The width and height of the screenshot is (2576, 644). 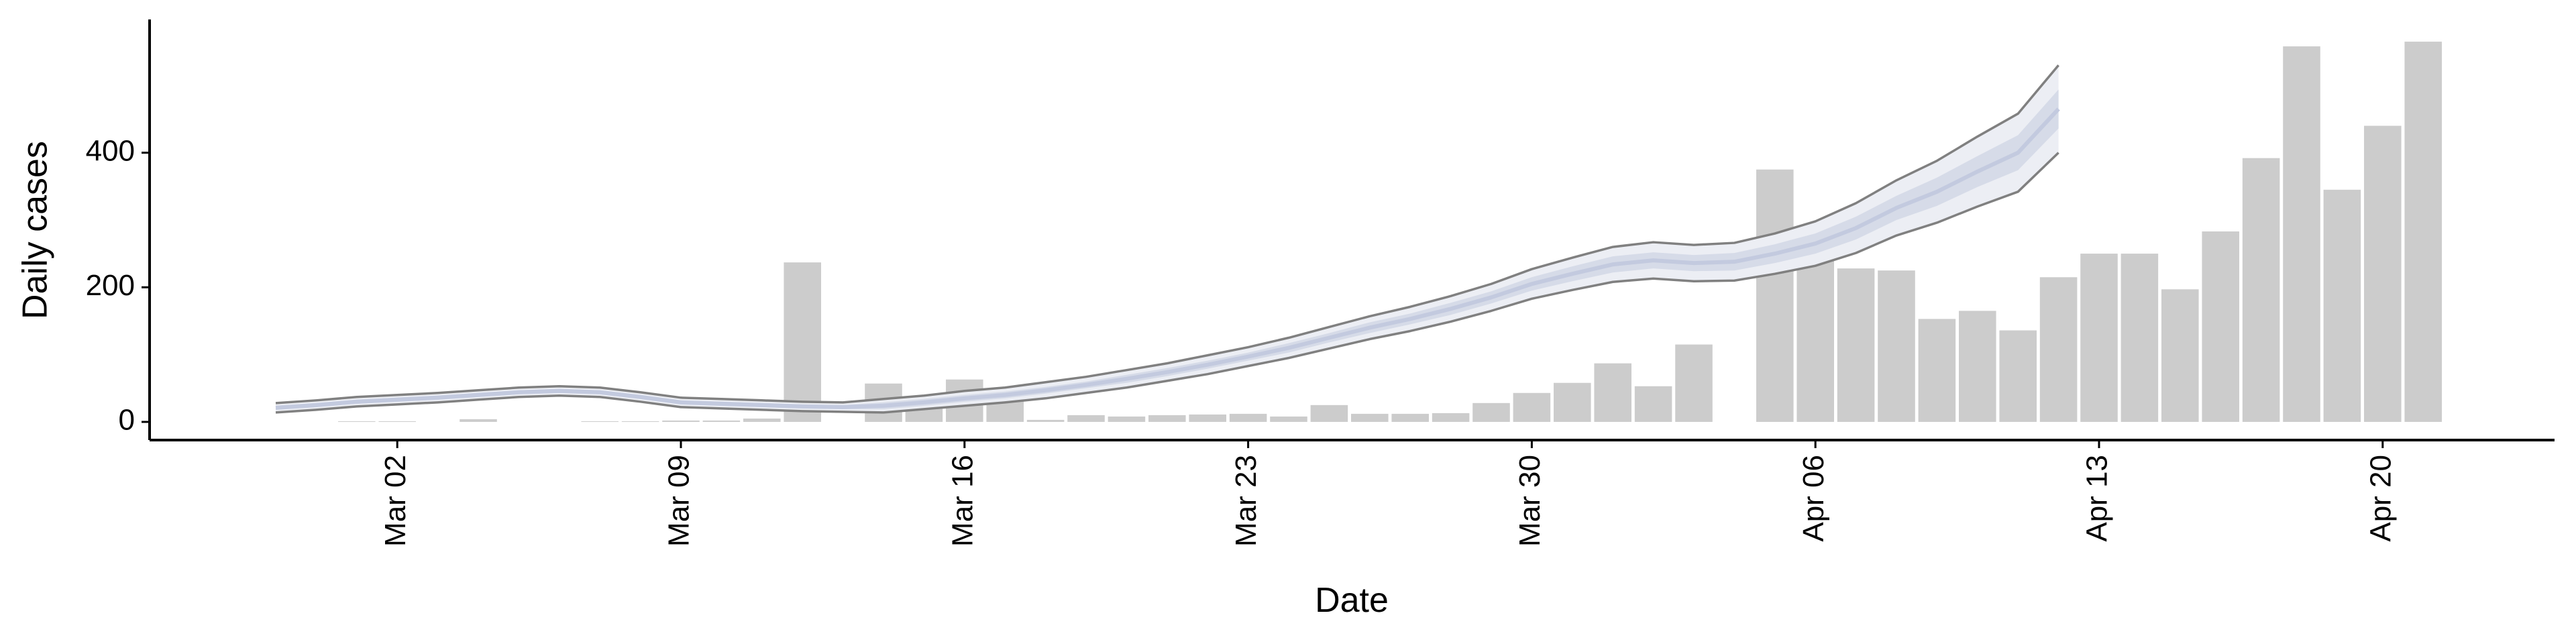 What do you see at coordinates (962, 501) in the screenshot?
I see `x-tick-label: Mar 16` at bounding box center [962, 501].